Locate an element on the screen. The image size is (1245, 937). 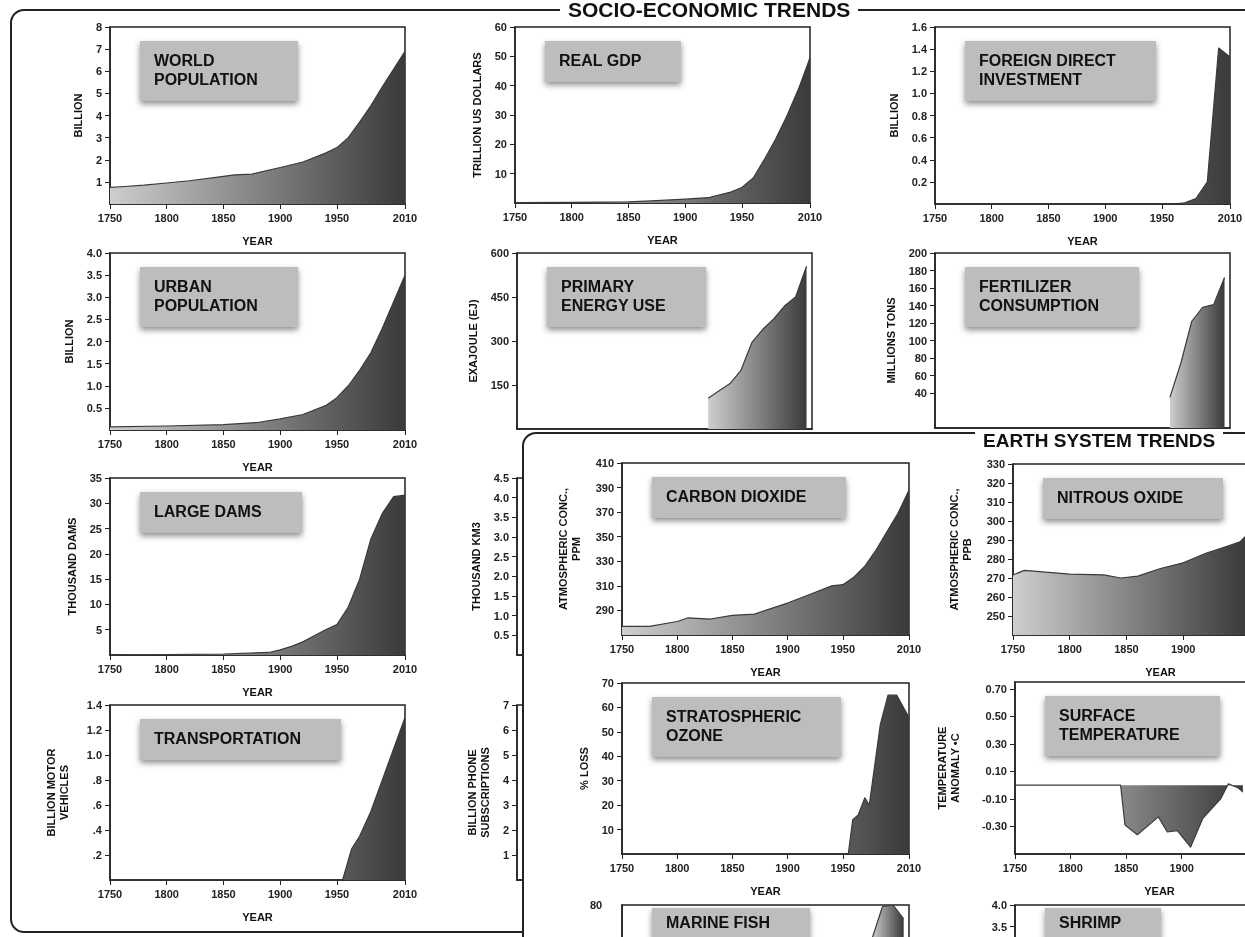
y-tick-label: 120 is located at coordinates (917, 323).